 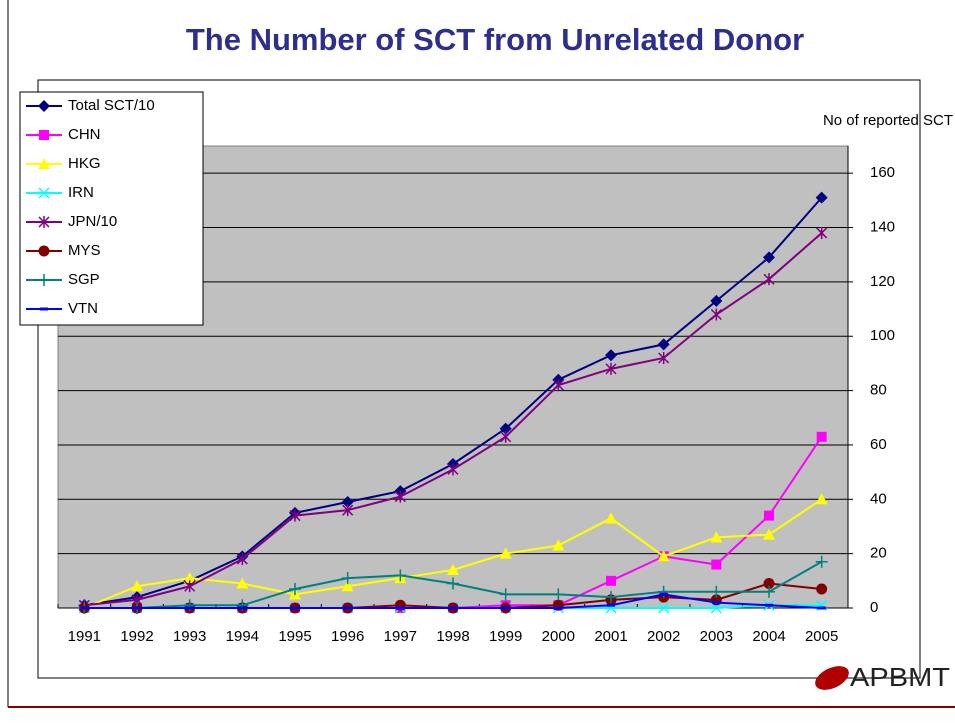 I want to click on x-tick-label: 2000, so click(x=558, y=636).